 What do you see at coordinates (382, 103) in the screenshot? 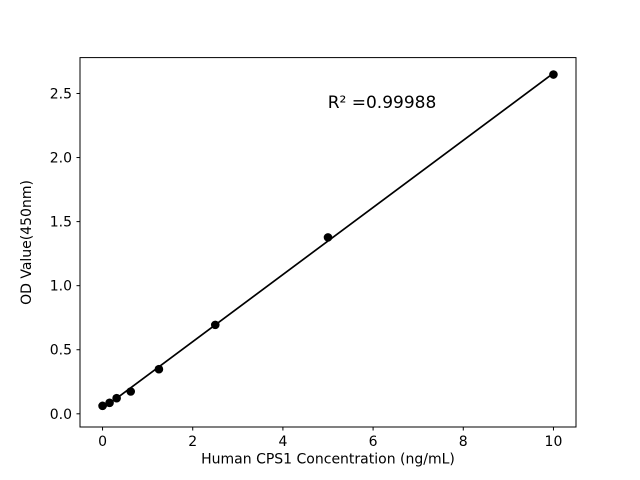
I see `r-squared-annotation: R² =0.99988` at bounding box center [382, 103].